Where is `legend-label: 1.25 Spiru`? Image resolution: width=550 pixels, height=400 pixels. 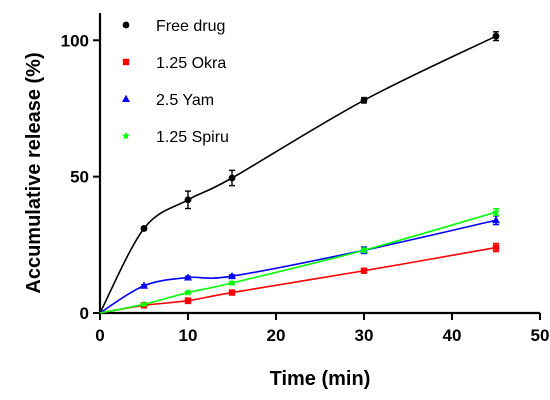 legend-label: 1.25 Spiru is located at coordinates (192, 137).